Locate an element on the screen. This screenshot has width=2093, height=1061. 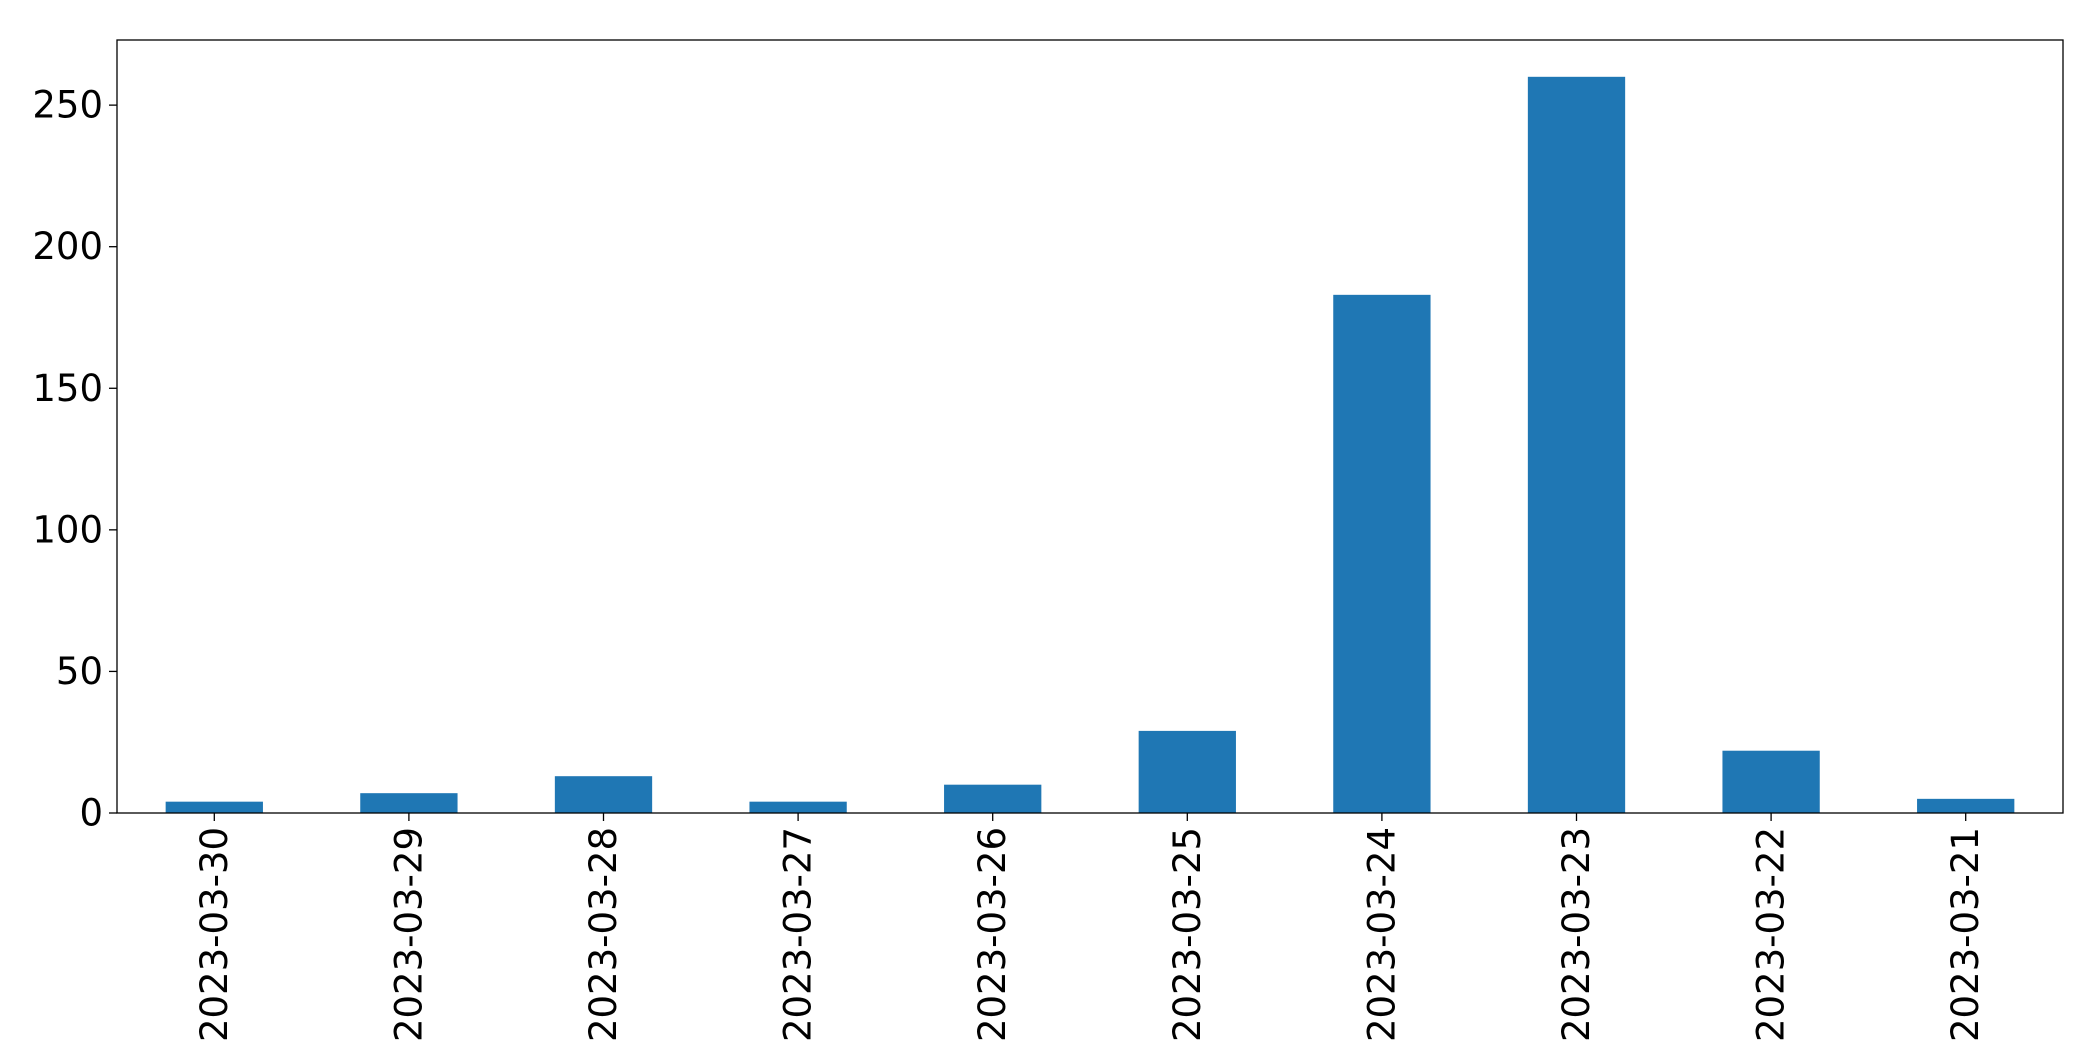
y-tick-label: 250 is located at coordinates (67, 105).